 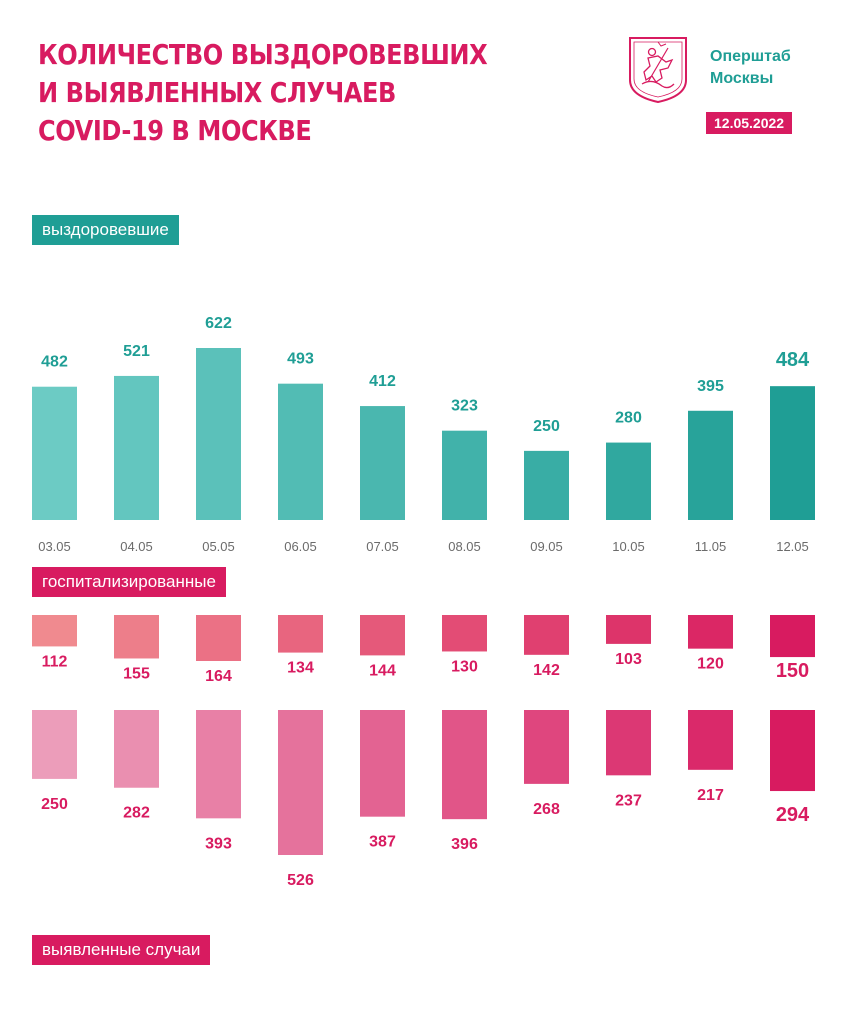 What do you see at coordinates (54, 362) in the screenshot?
I see `recovered-data-label: 482` at bounding box center [54, 362].